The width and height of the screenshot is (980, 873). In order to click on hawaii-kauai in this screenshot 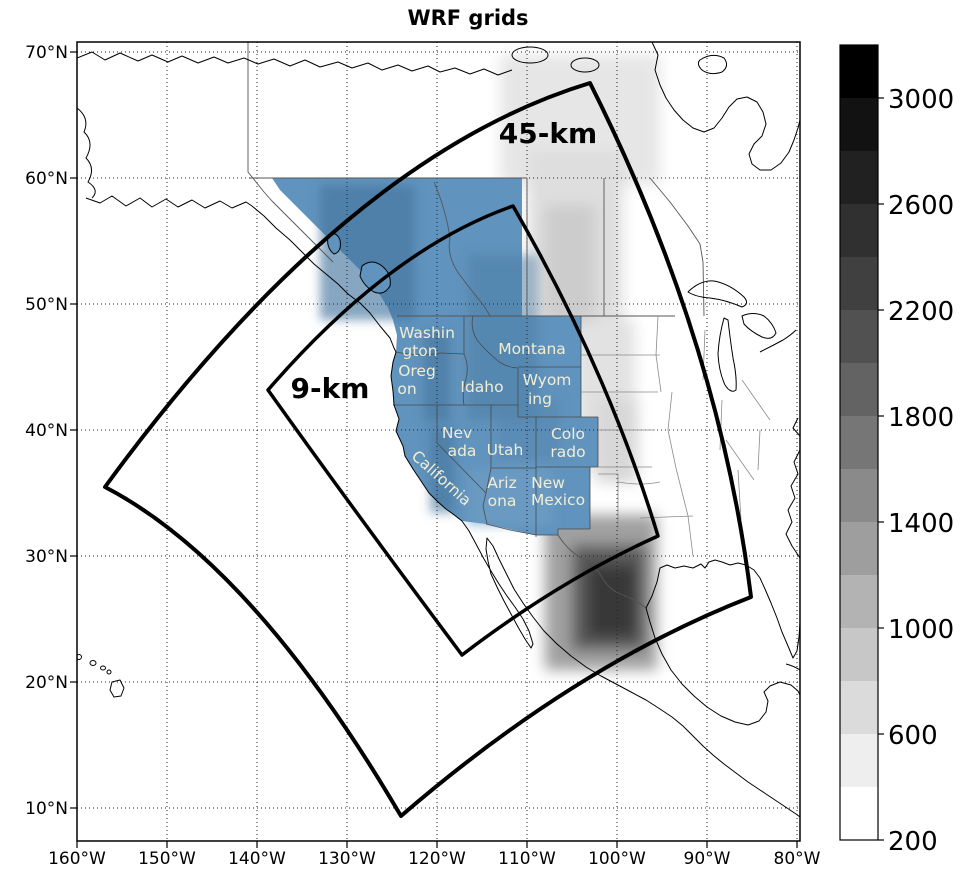, I will do `click(79, 657)`.